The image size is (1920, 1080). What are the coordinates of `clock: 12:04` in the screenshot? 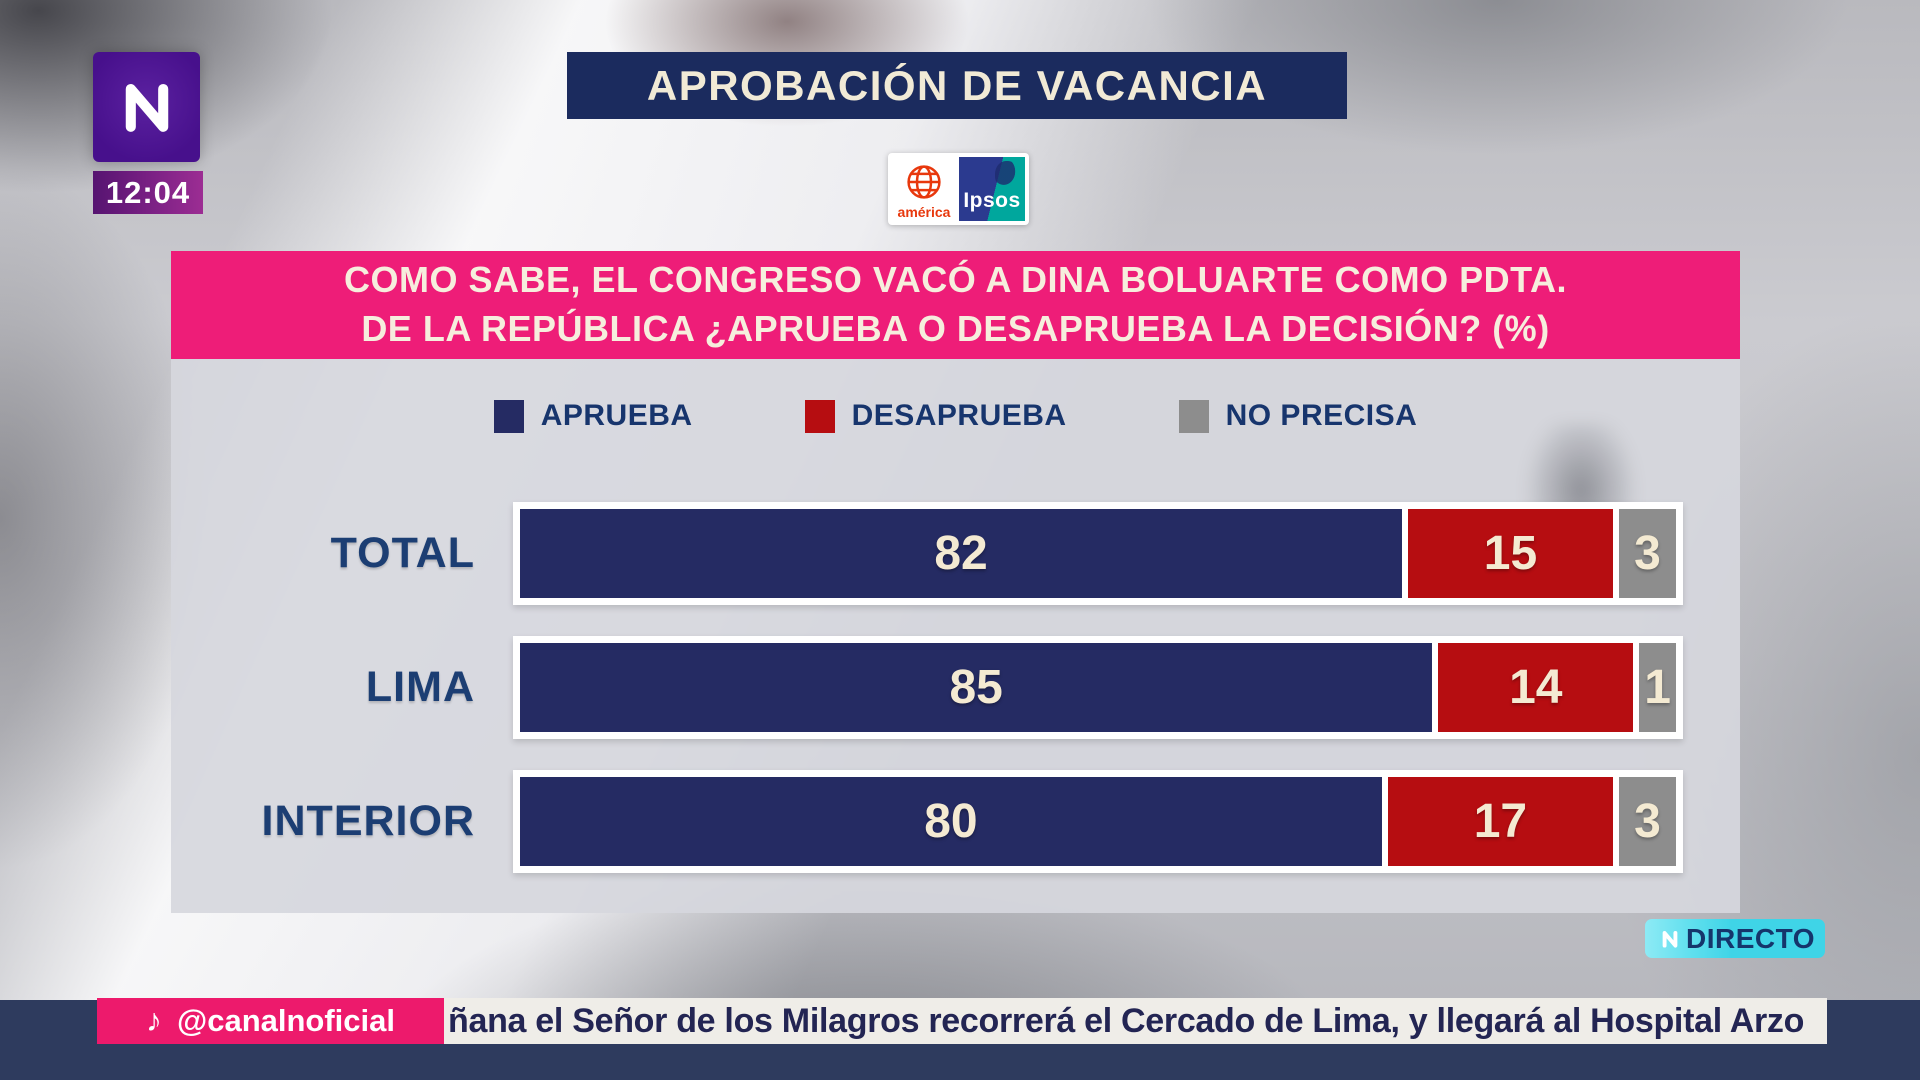 It's located at (148, 192).